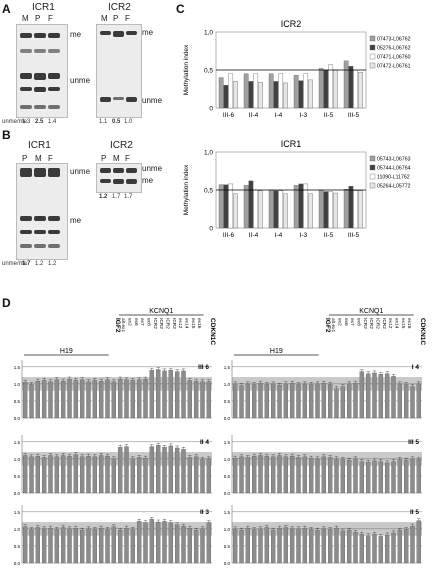  I want to click on icr1-title: ICR1, so click(291, 144).